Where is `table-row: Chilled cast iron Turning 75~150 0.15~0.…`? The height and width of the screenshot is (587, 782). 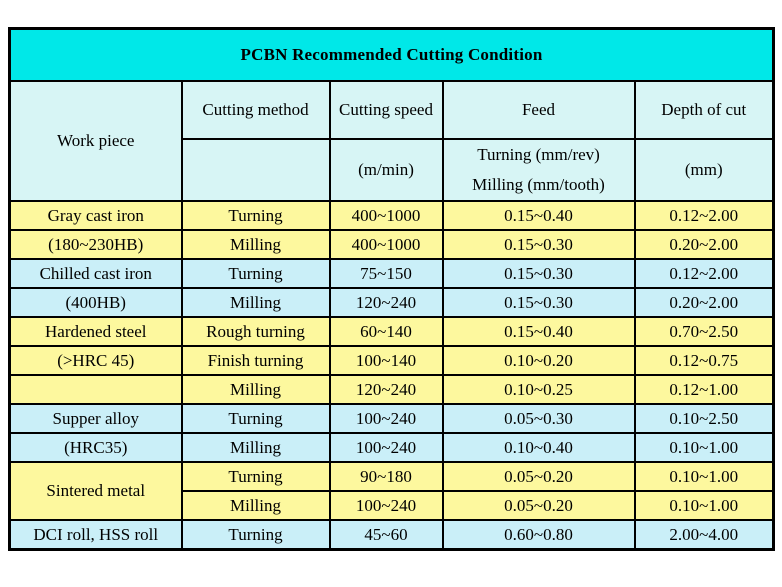 table-row: Chilled cast iron Turning 75~150 0.15~0.… is located at coordinates (391, 273).